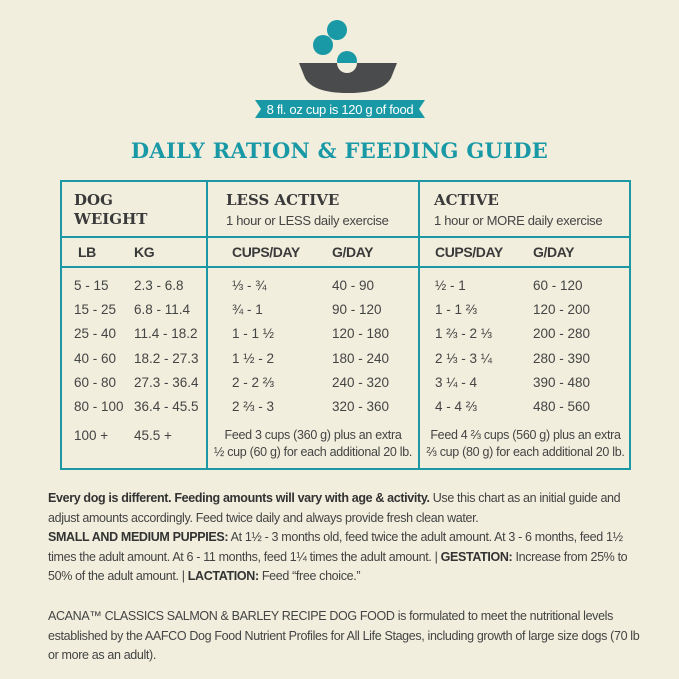 The height and width of the screenshot is (679, 679). I want to click on lactation-text: Feed “free choice.”, so click(309, 576).